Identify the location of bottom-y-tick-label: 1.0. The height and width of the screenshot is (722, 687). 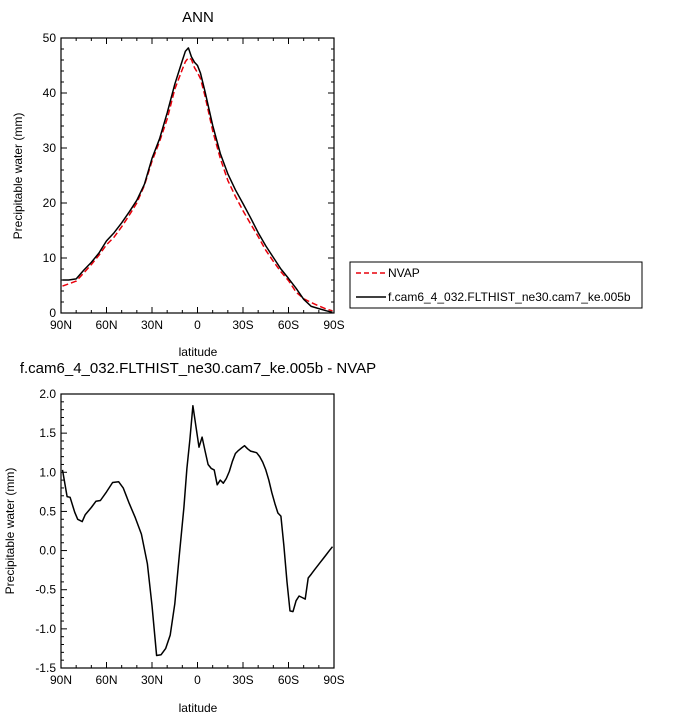
(47, 472).